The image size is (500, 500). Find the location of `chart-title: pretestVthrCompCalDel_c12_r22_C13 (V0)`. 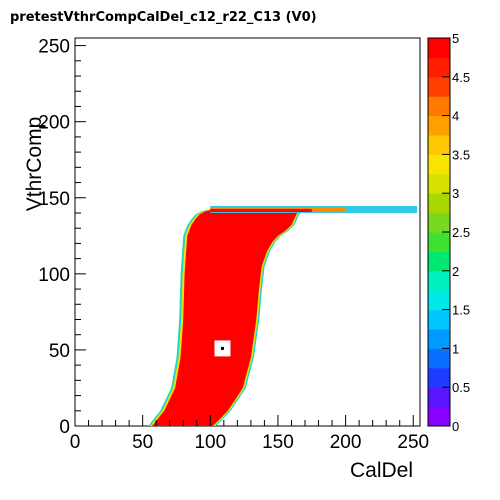

chart-title: pretestVthrCompCalDel_c12_r22_C13 (V0) is located at coordinates (163, 17).